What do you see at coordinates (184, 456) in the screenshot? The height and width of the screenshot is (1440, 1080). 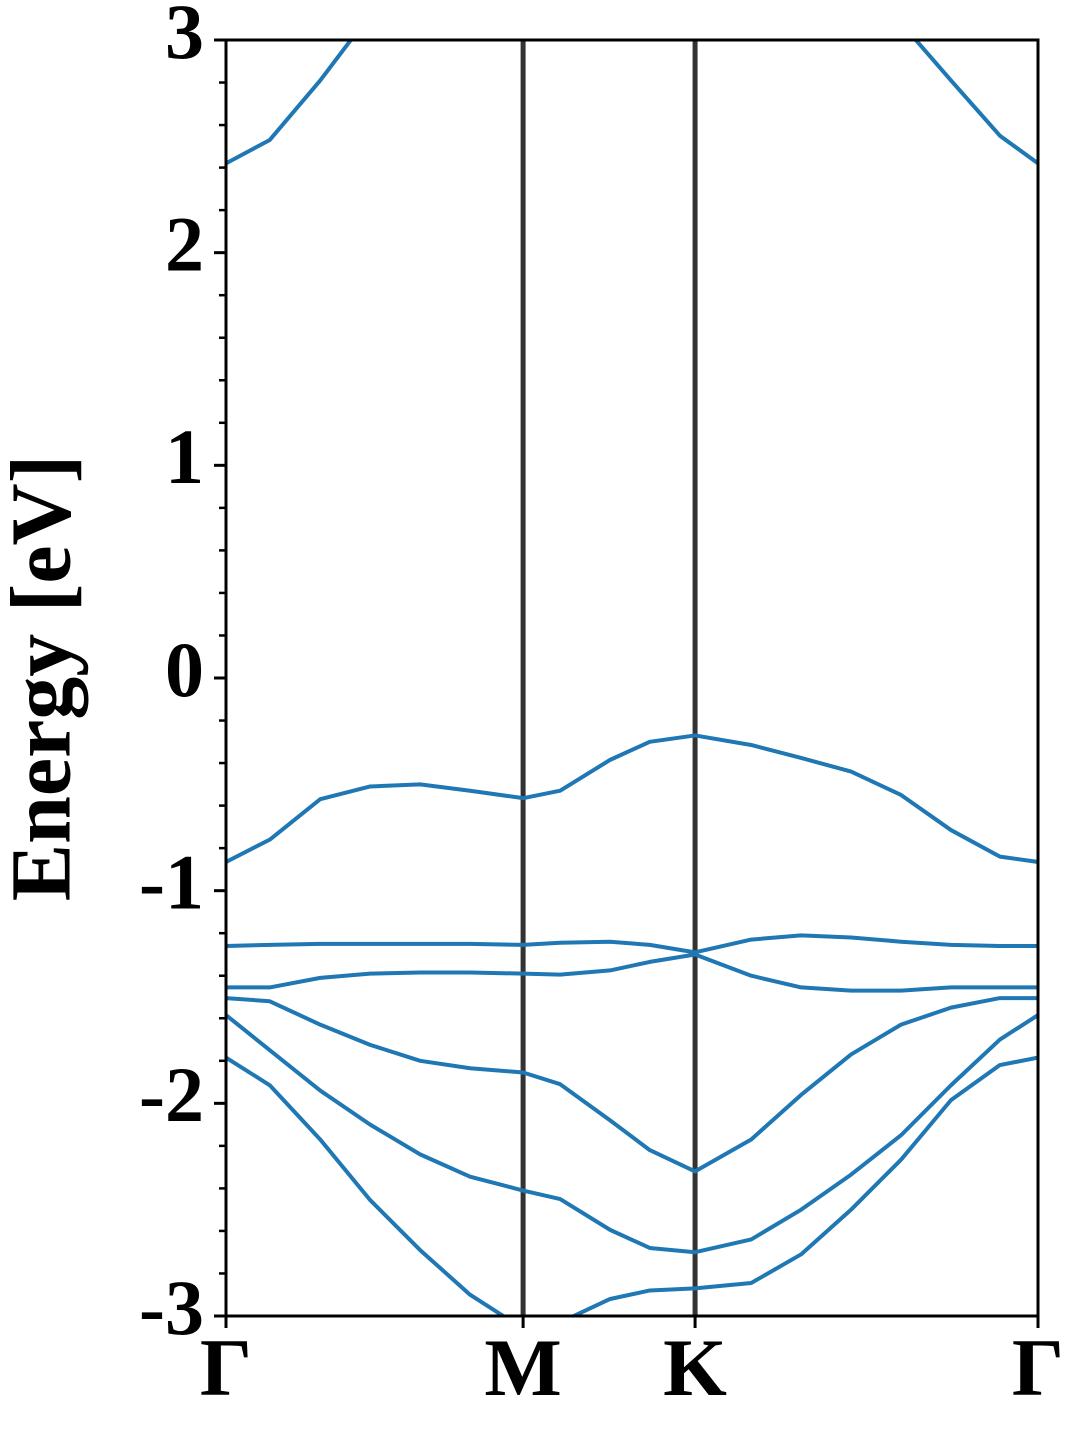 I see `y-tick-label: 1` at bounding box center [184, 456].